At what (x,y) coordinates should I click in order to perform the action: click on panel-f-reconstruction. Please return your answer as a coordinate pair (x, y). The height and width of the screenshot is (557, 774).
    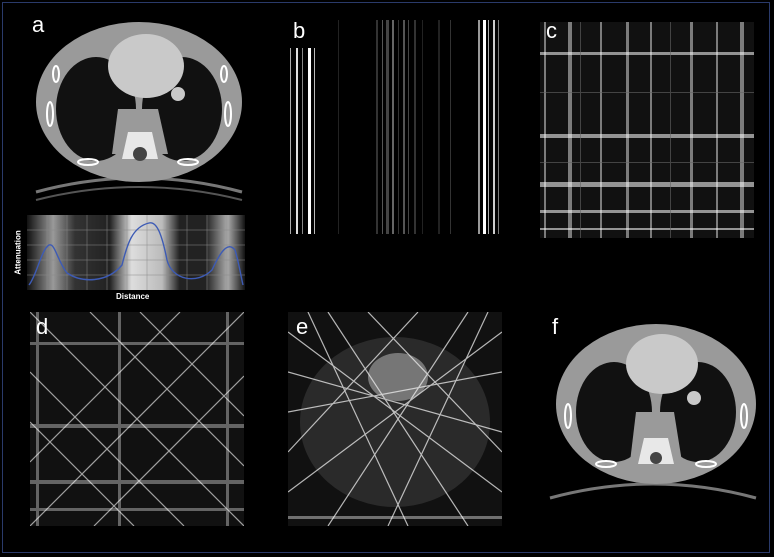
    Looking at the image, I should click on (653, 412).